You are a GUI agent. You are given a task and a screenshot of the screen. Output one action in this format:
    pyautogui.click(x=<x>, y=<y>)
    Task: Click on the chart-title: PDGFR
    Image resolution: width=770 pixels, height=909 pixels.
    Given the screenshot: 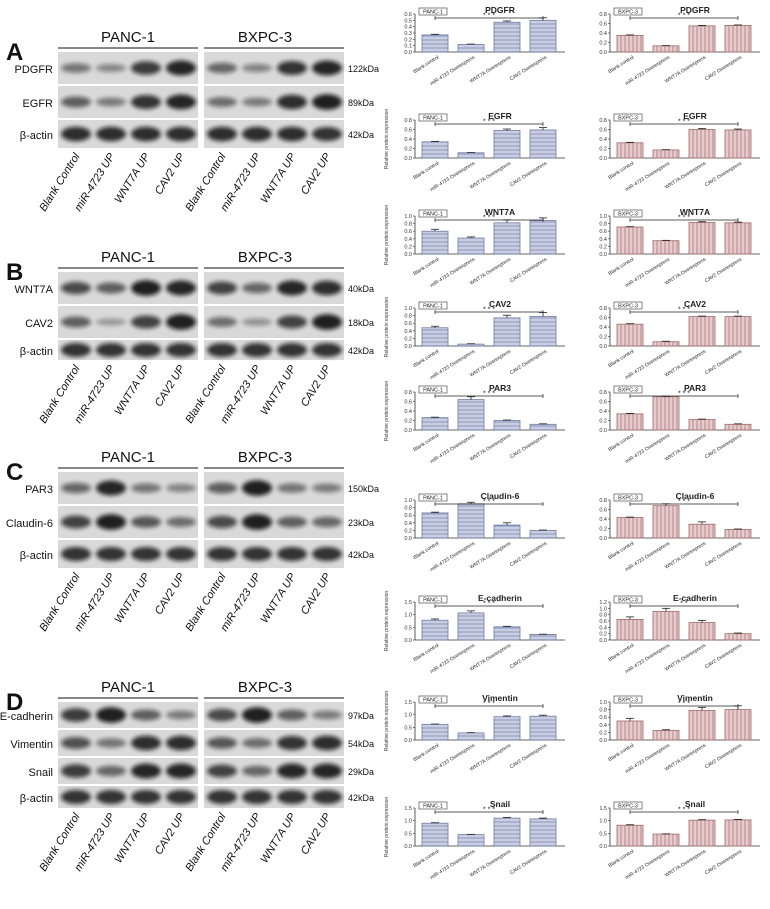 What is the action you would take?
    pyautogui.click(x=695, y=10)
    